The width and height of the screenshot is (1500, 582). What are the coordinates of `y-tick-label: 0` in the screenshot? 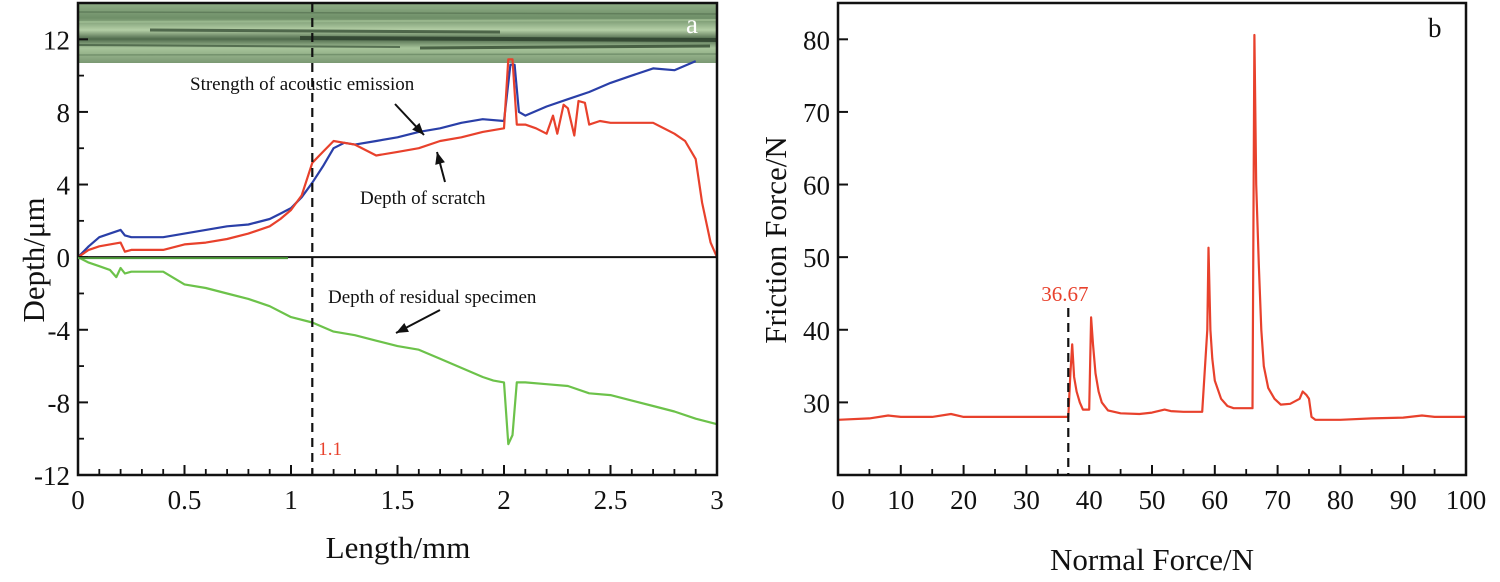 It's located at (64, 258).